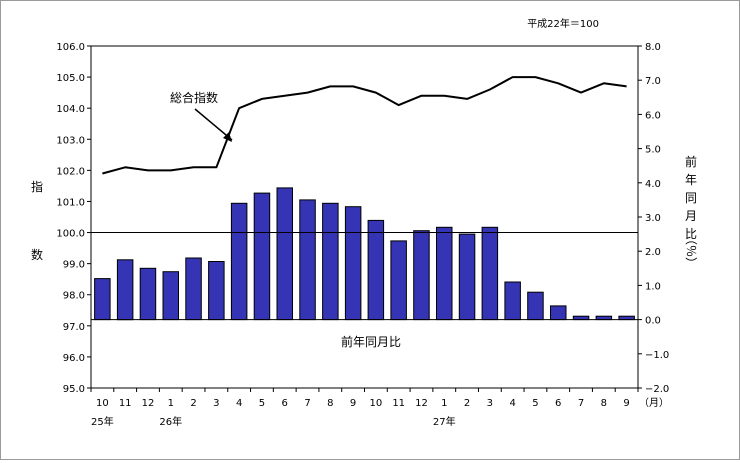  I want to click on right-tick-label: 0.0, so click(653, 321).